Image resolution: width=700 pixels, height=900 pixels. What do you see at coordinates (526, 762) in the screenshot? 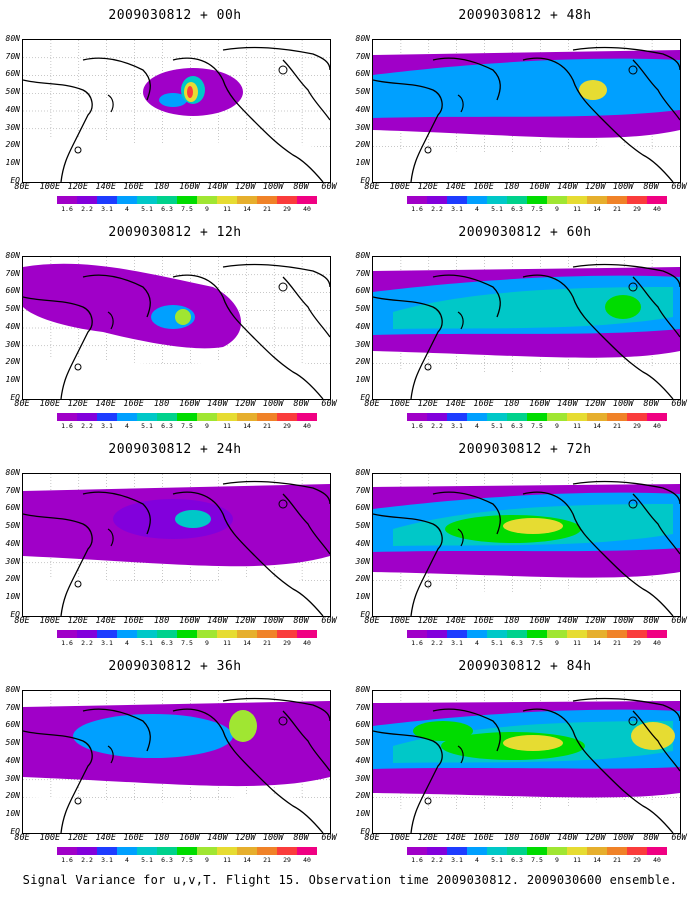
I see `variance-map` at bounding box center [526, 762].